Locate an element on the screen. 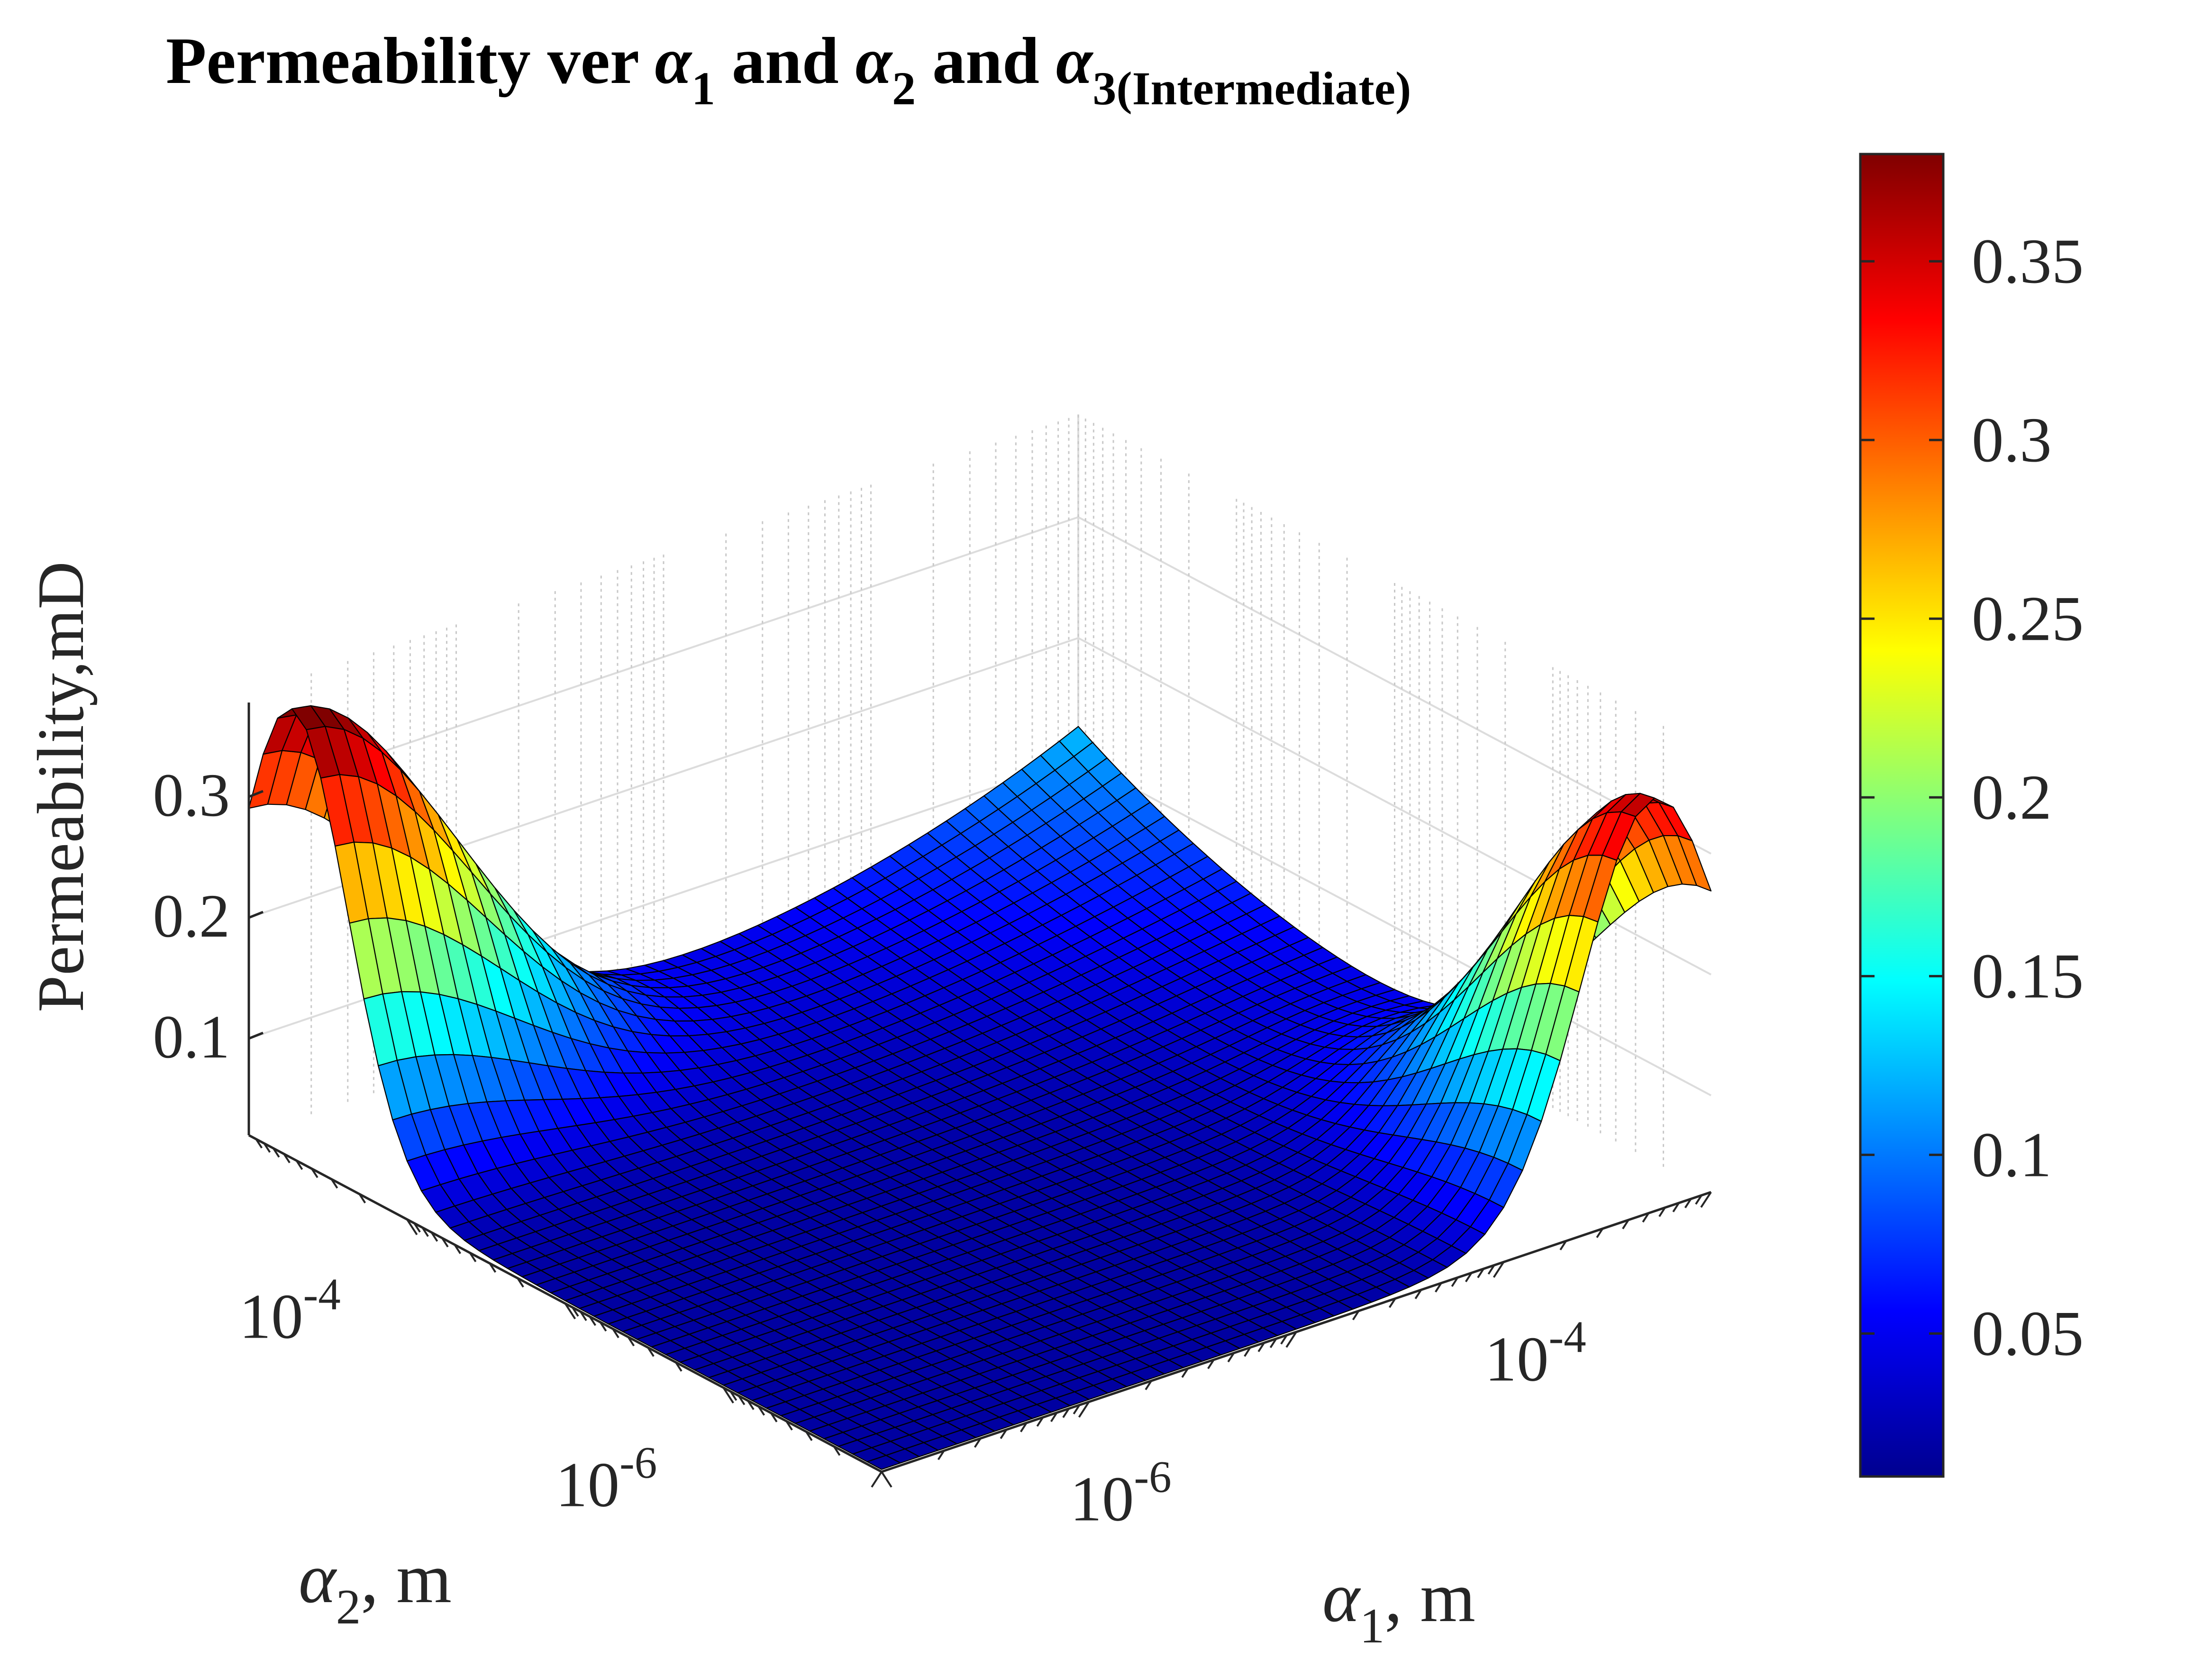 Image resolution: width=2212 pixels, height=1659 pixels. colorbar is located at coordinates (1902, 815).